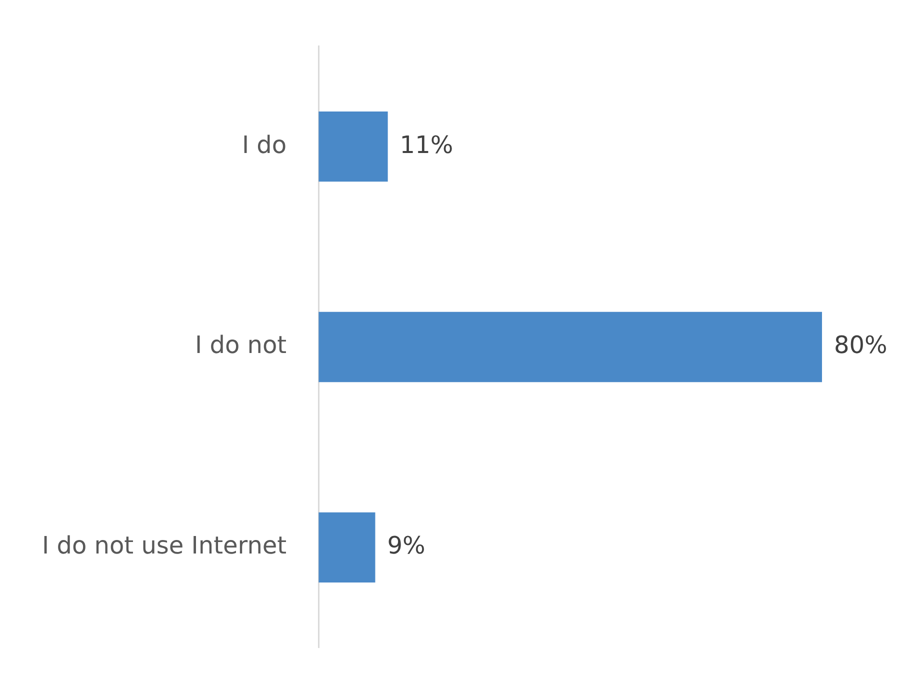  Describe the element at coordinates (264, 144) in the screenshot. I see `y-tick-label: I do` at that location.